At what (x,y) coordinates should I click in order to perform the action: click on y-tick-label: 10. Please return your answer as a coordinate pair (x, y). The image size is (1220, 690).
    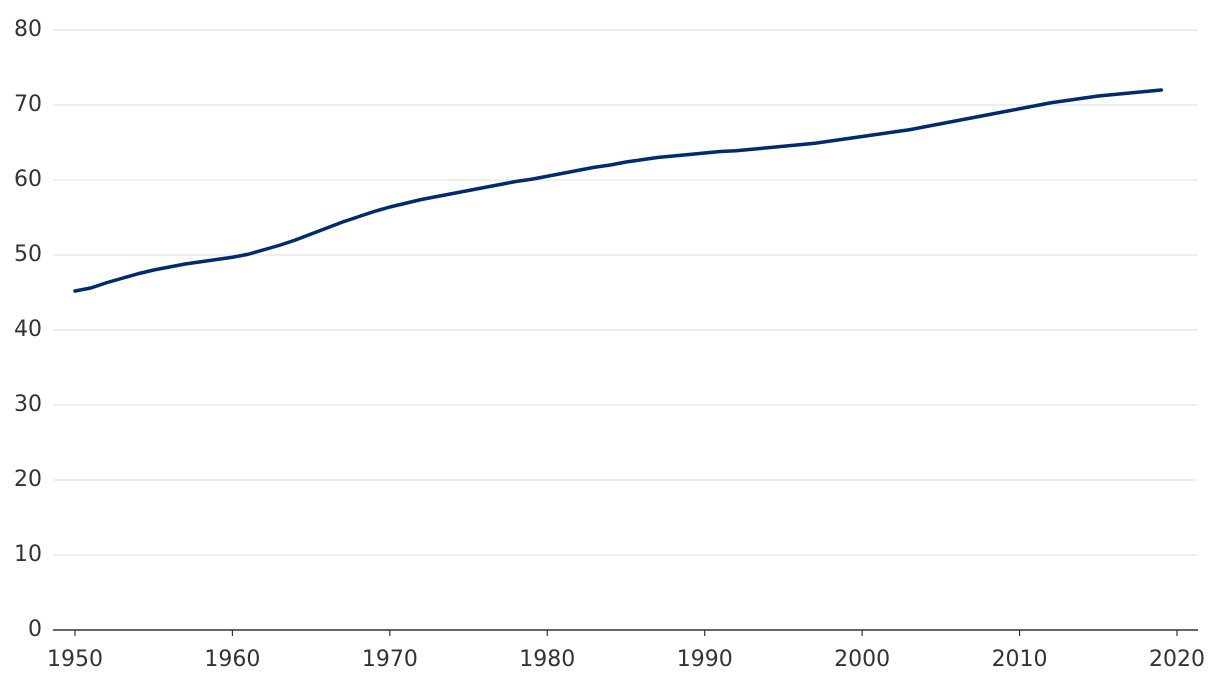
    Looking at the image, I should click on (28, 554).